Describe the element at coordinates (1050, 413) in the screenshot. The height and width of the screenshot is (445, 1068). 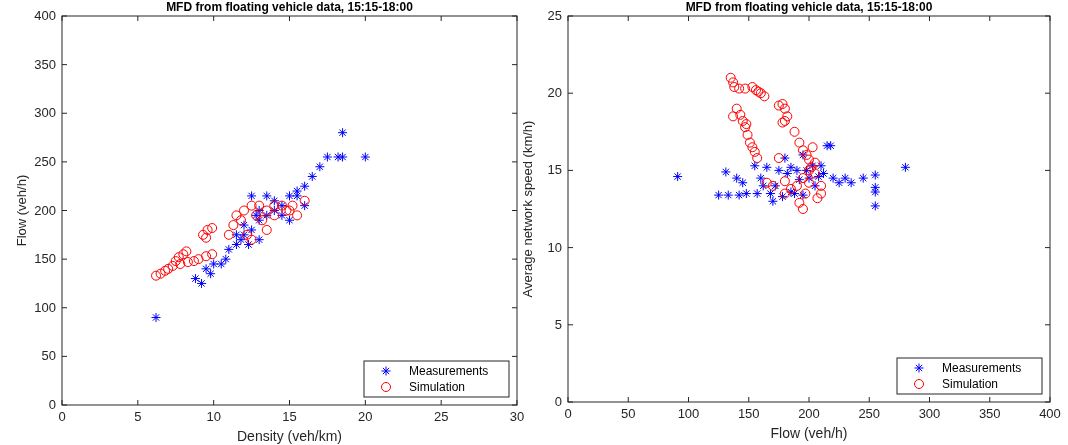
I see `x-tick-label: 400` at that location.